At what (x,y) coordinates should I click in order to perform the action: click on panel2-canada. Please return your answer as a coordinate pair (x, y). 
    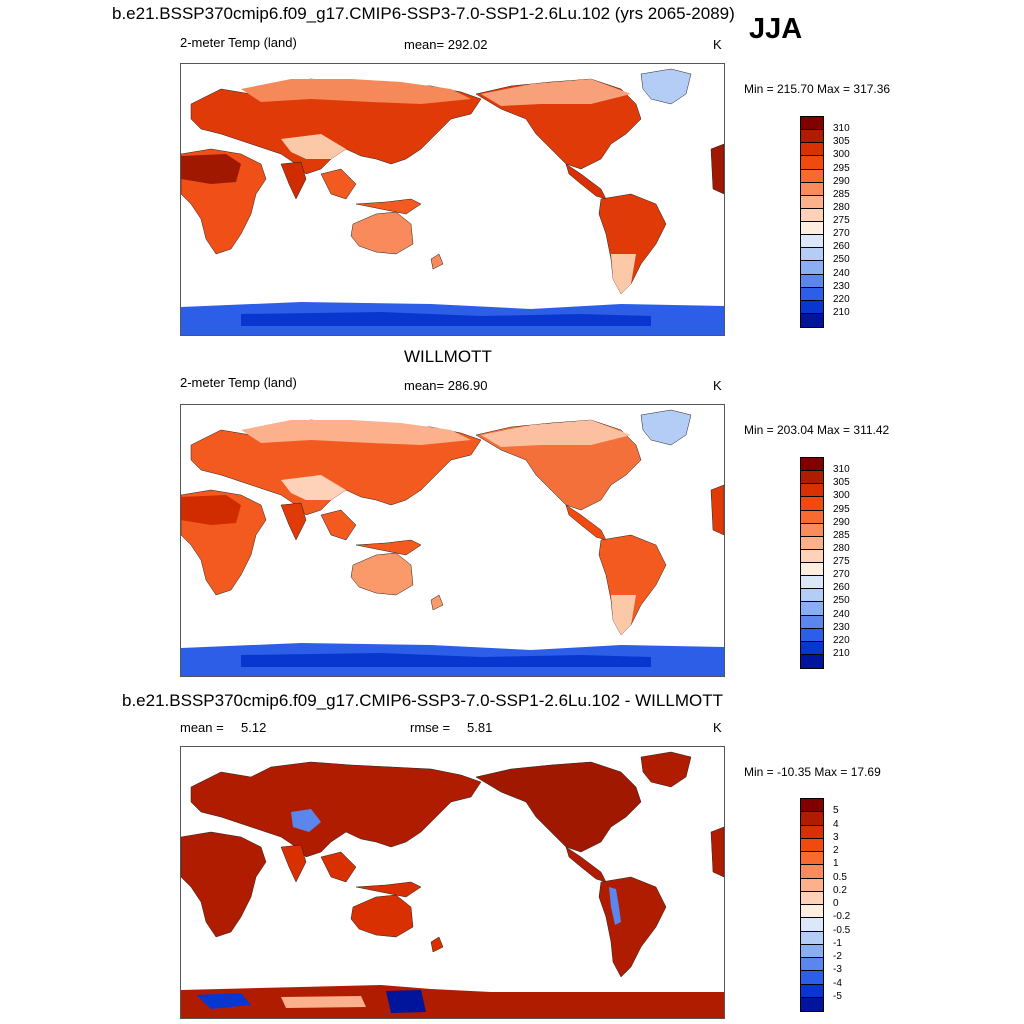
    Looking at the image, I should click on (556, 433).